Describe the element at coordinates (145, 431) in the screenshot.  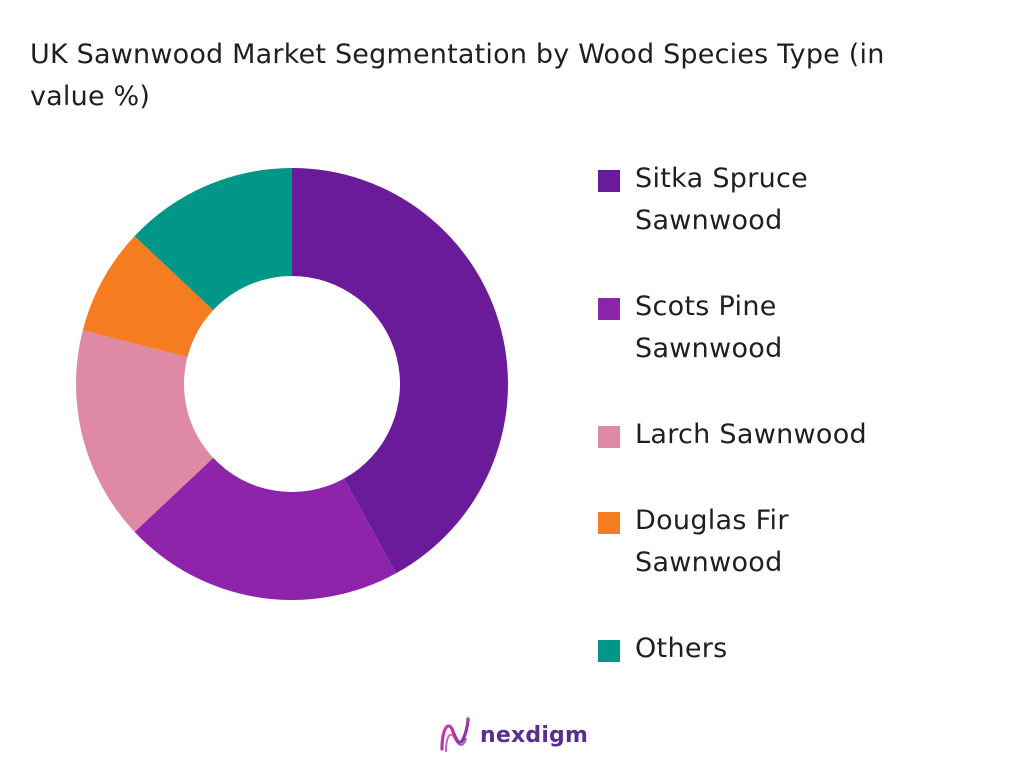
I see `donut-slice-larch-sawnwood` at that location.